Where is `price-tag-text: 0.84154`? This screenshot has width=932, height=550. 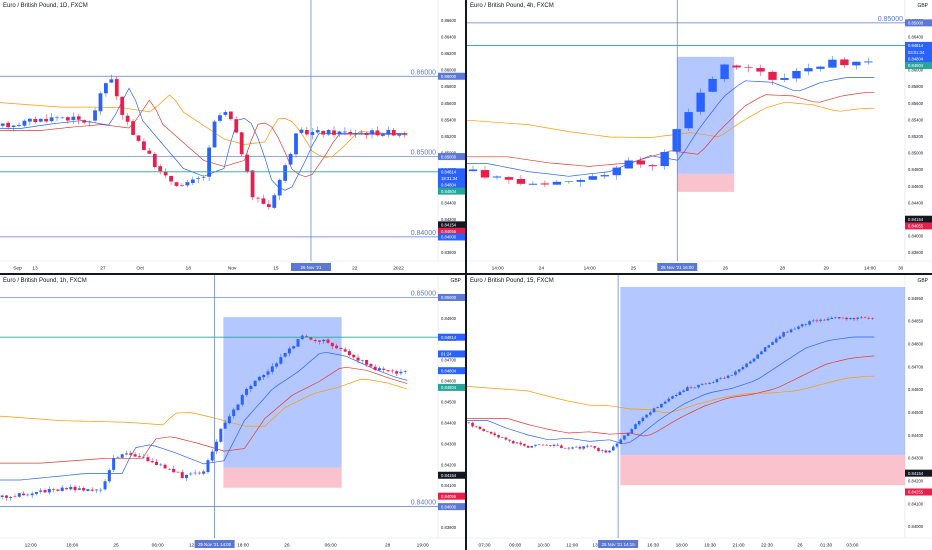 price-tag-text: 0.84154 is located at coordinates (916, 473).